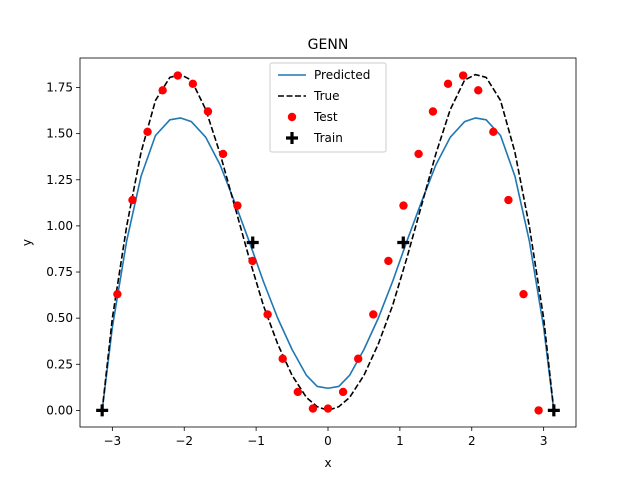 The image size is (640, 480). Describe the element at coordinates (328, 441) in the screenshot. I see `x-tick-label: 0` at that location.